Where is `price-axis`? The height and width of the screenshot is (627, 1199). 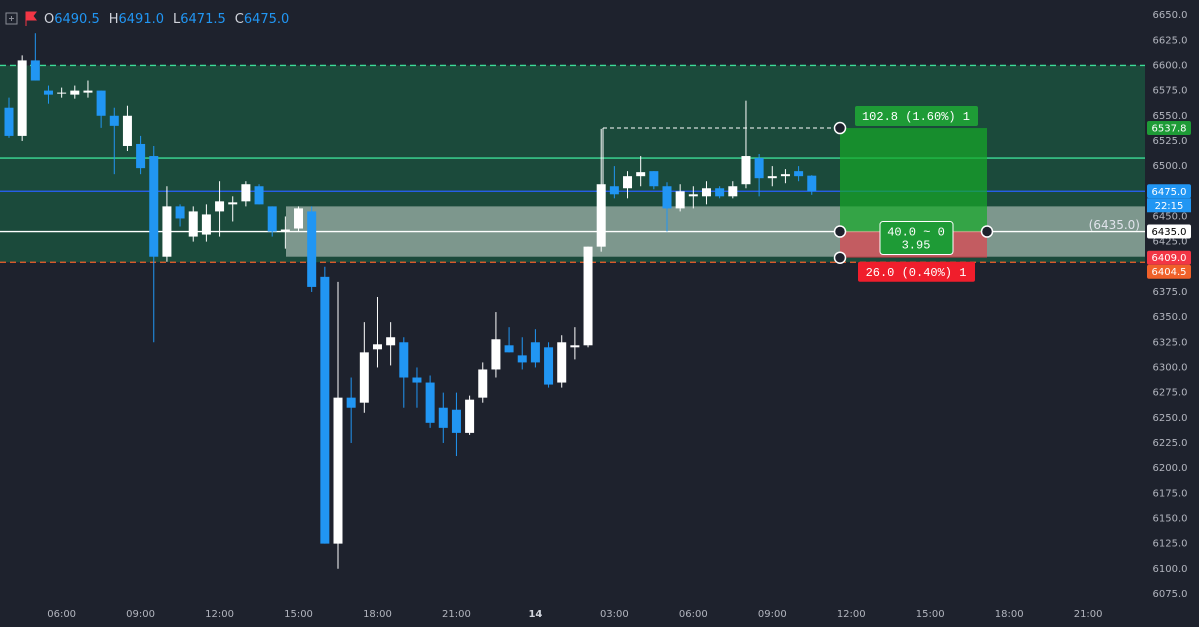
price-axis is located at coordinates (1172, 313).